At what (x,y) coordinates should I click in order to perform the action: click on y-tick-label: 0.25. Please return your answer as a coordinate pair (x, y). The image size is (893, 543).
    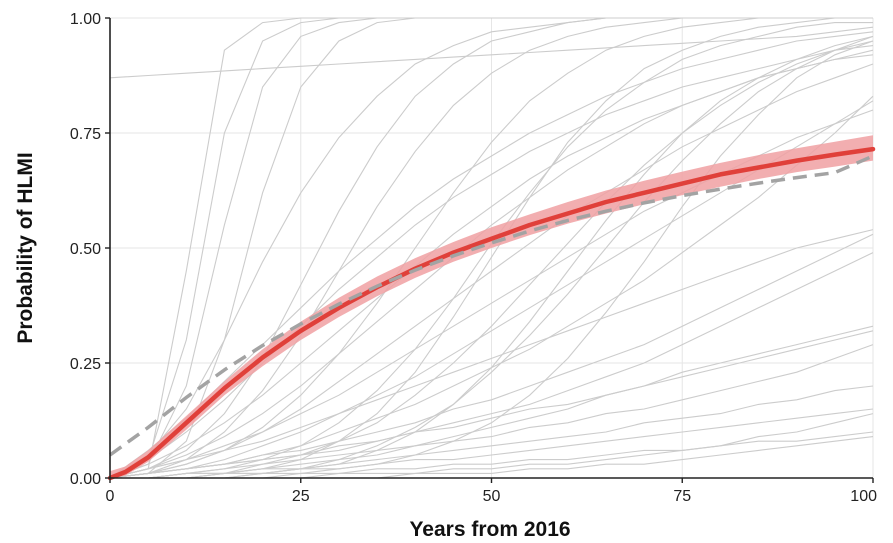
    Looking at the image, I should click on (85, 364).